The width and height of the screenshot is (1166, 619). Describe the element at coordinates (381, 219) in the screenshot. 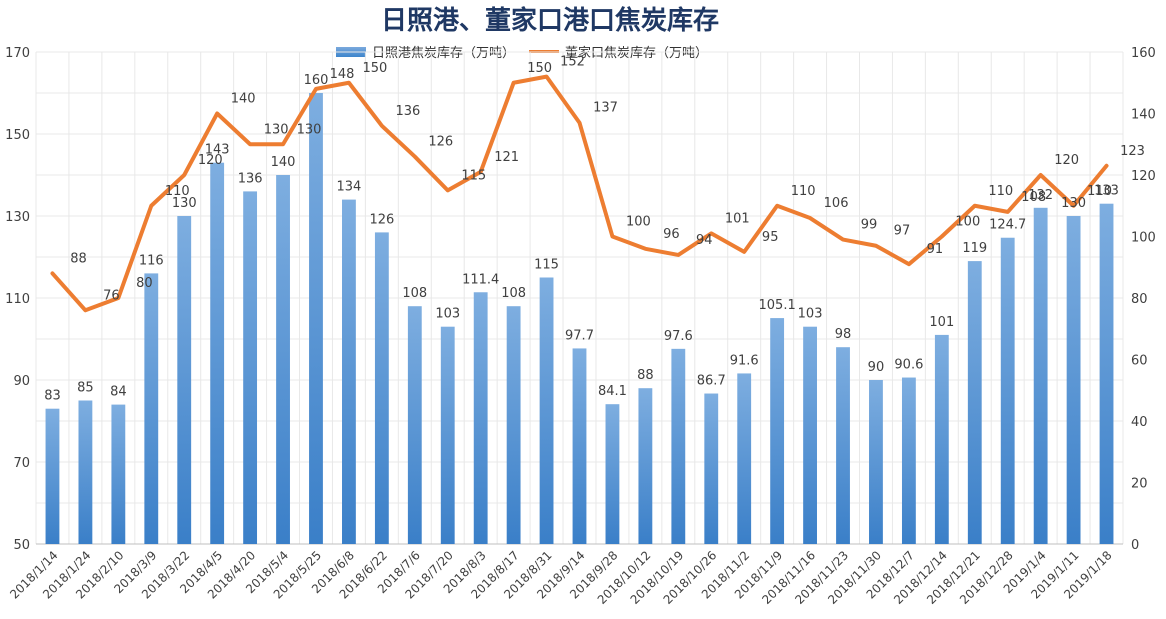

I see `bar-data-label: 126` at that location.